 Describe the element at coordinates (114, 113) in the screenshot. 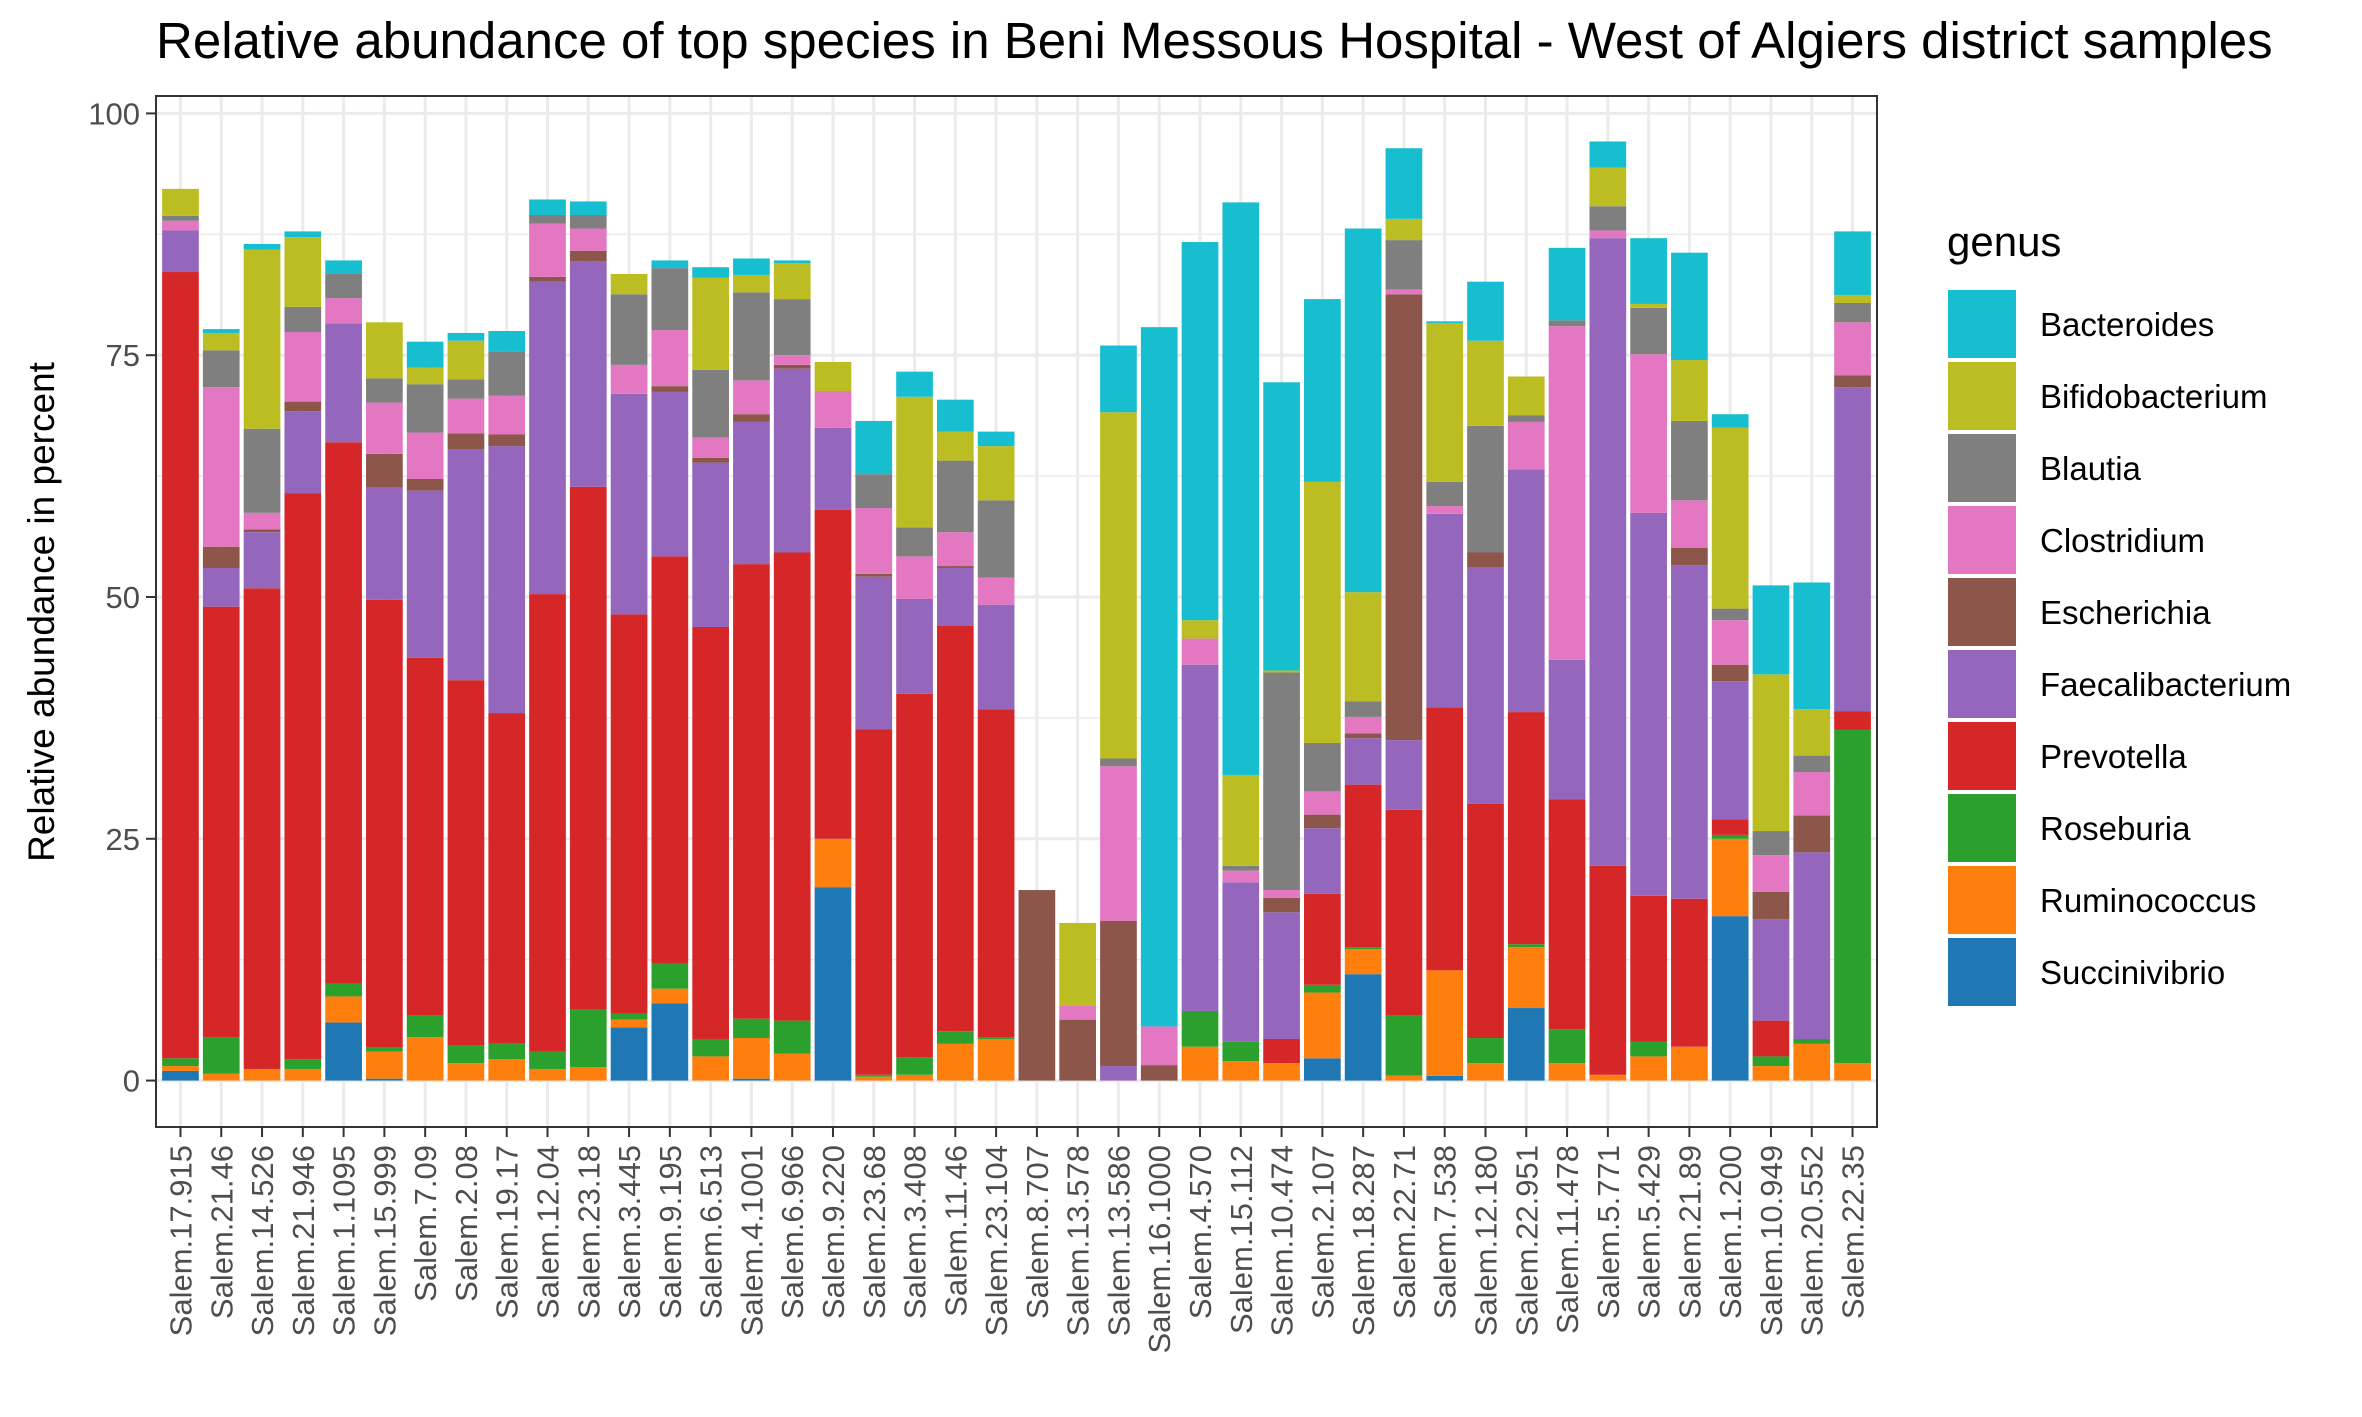

I see `y-tick-label: 100` at that location.